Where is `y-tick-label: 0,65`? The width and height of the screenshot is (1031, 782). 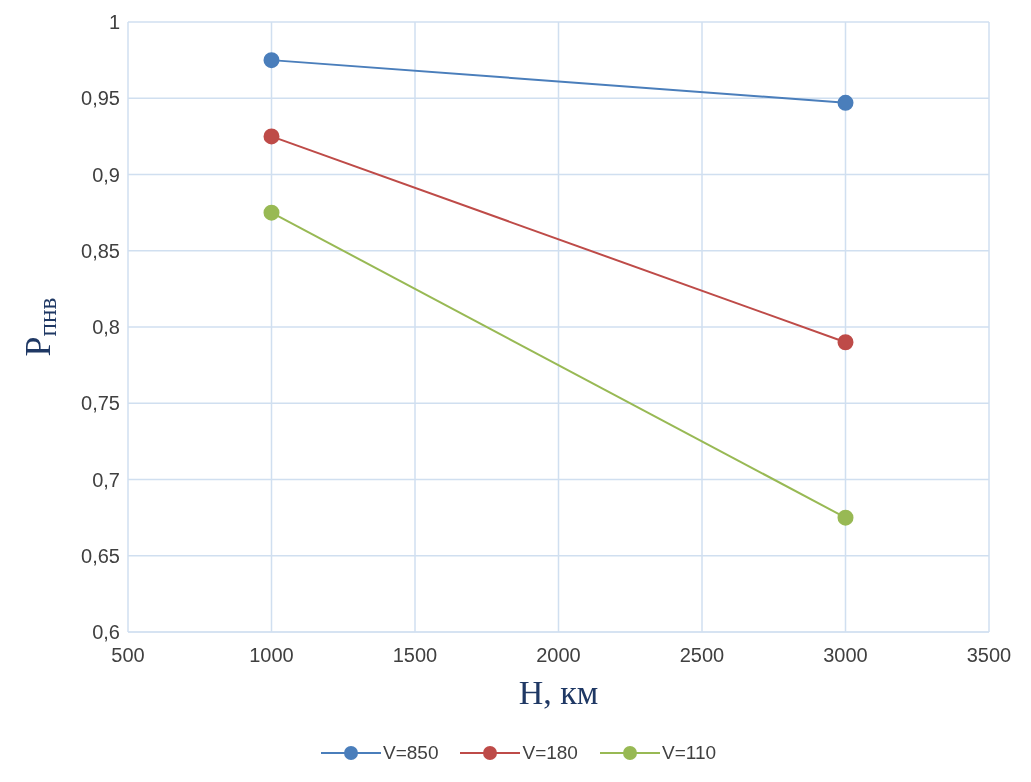
y-tick-label: 0,65 is located at coordinates (100, 555).